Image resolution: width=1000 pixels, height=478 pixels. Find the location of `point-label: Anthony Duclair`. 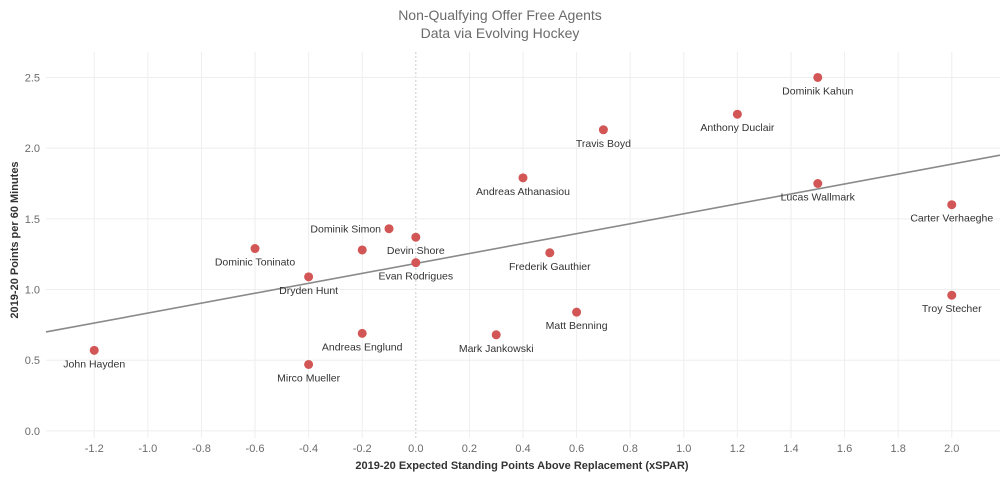

point-label: Anthony Duclair is located at coordinates (737, 128).